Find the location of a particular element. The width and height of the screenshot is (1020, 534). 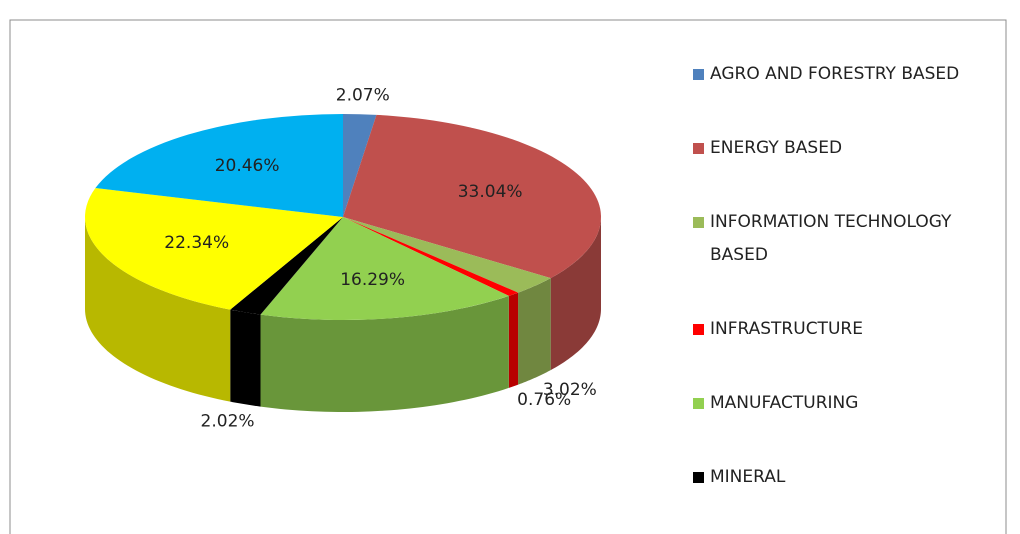

legend-item: INFORMATION TECHNOLOGY BASED is located at coordinates (848, 239).